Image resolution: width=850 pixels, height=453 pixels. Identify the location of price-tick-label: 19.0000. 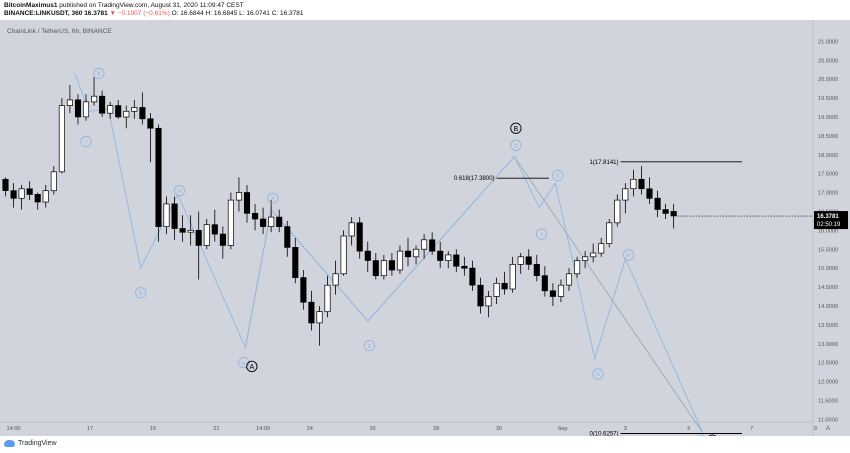
(828, 118).